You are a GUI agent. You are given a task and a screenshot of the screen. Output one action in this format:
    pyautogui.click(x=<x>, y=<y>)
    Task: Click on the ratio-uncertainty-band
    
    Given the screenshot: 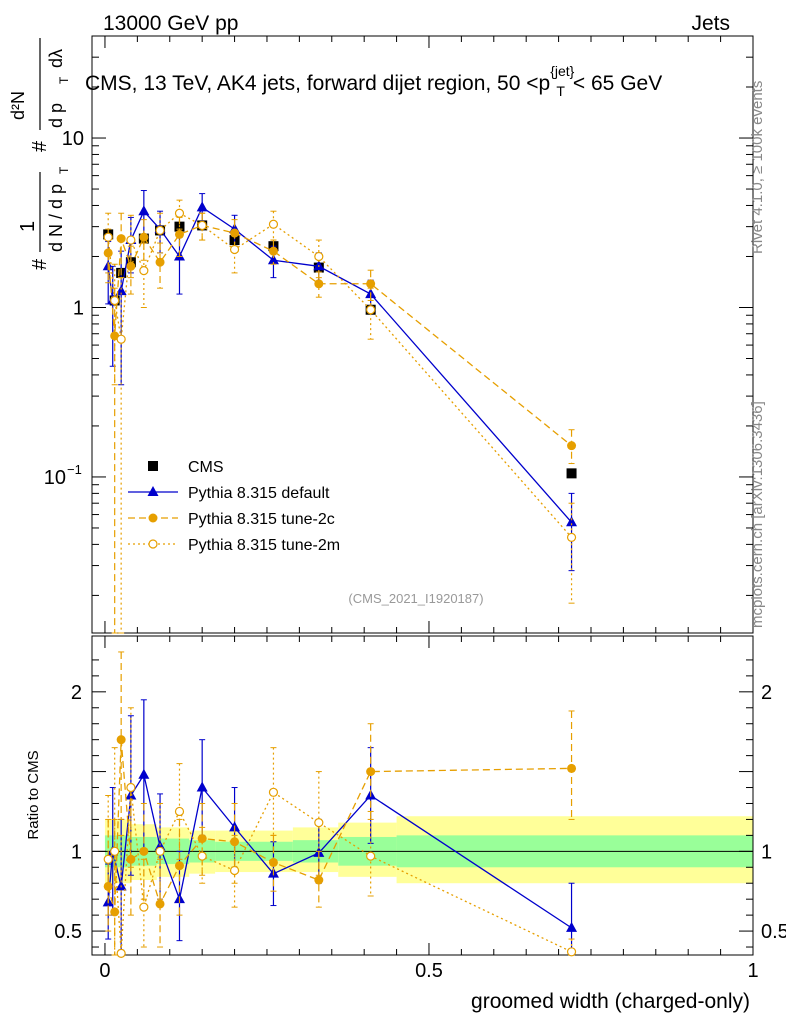 What is the action you would take?
    pyautogui.click(x=422, y=850)
    